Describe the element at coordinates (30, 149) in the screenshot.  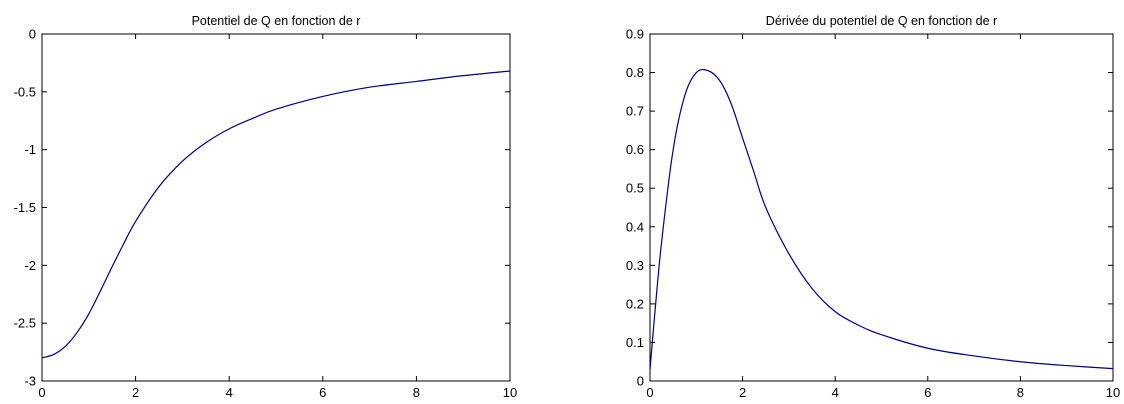
I see `y-tick-label: -1` at that location.